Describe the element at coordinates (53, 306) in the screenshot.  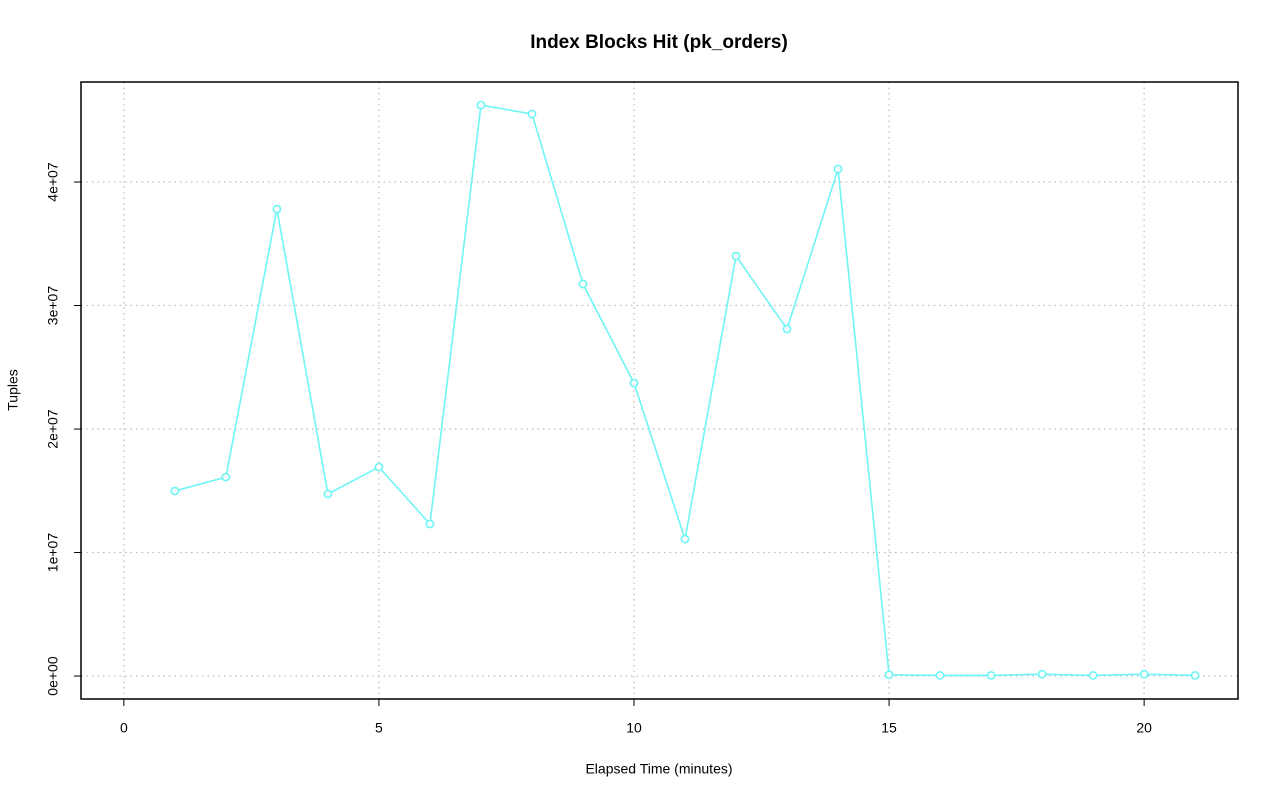
I see `y-tick-label: 3e+07` at that location.